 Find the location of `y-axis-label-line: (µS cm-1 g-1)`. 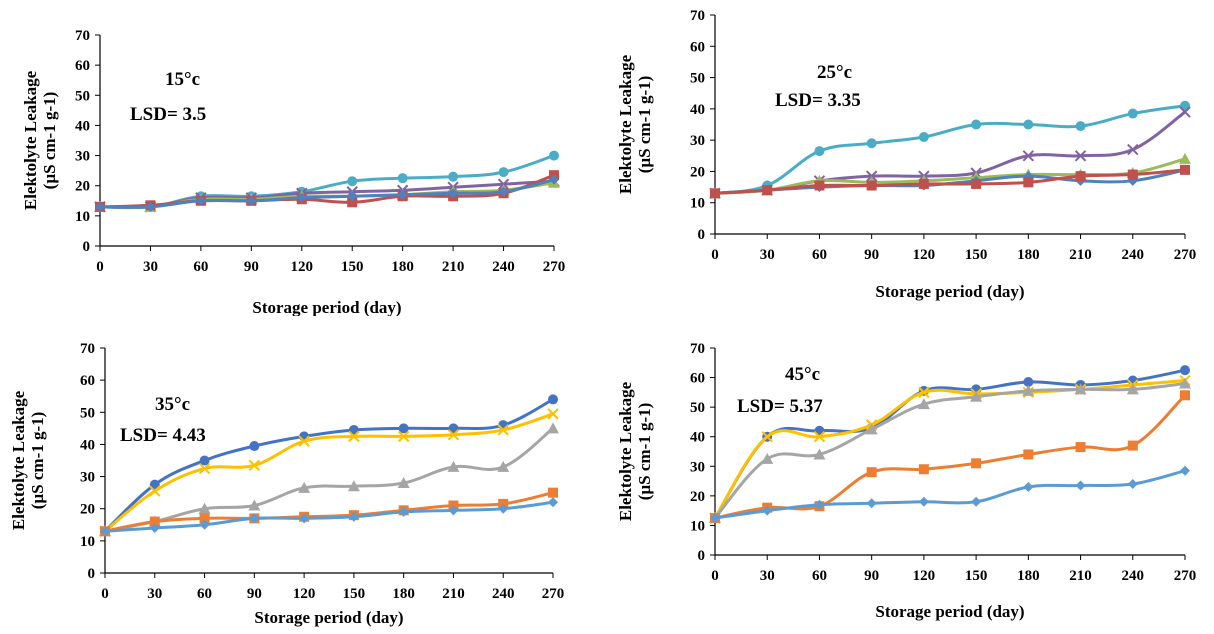

y-axis-label-line: (µS cm-1 g-1) is located at coordinates (644, 125).